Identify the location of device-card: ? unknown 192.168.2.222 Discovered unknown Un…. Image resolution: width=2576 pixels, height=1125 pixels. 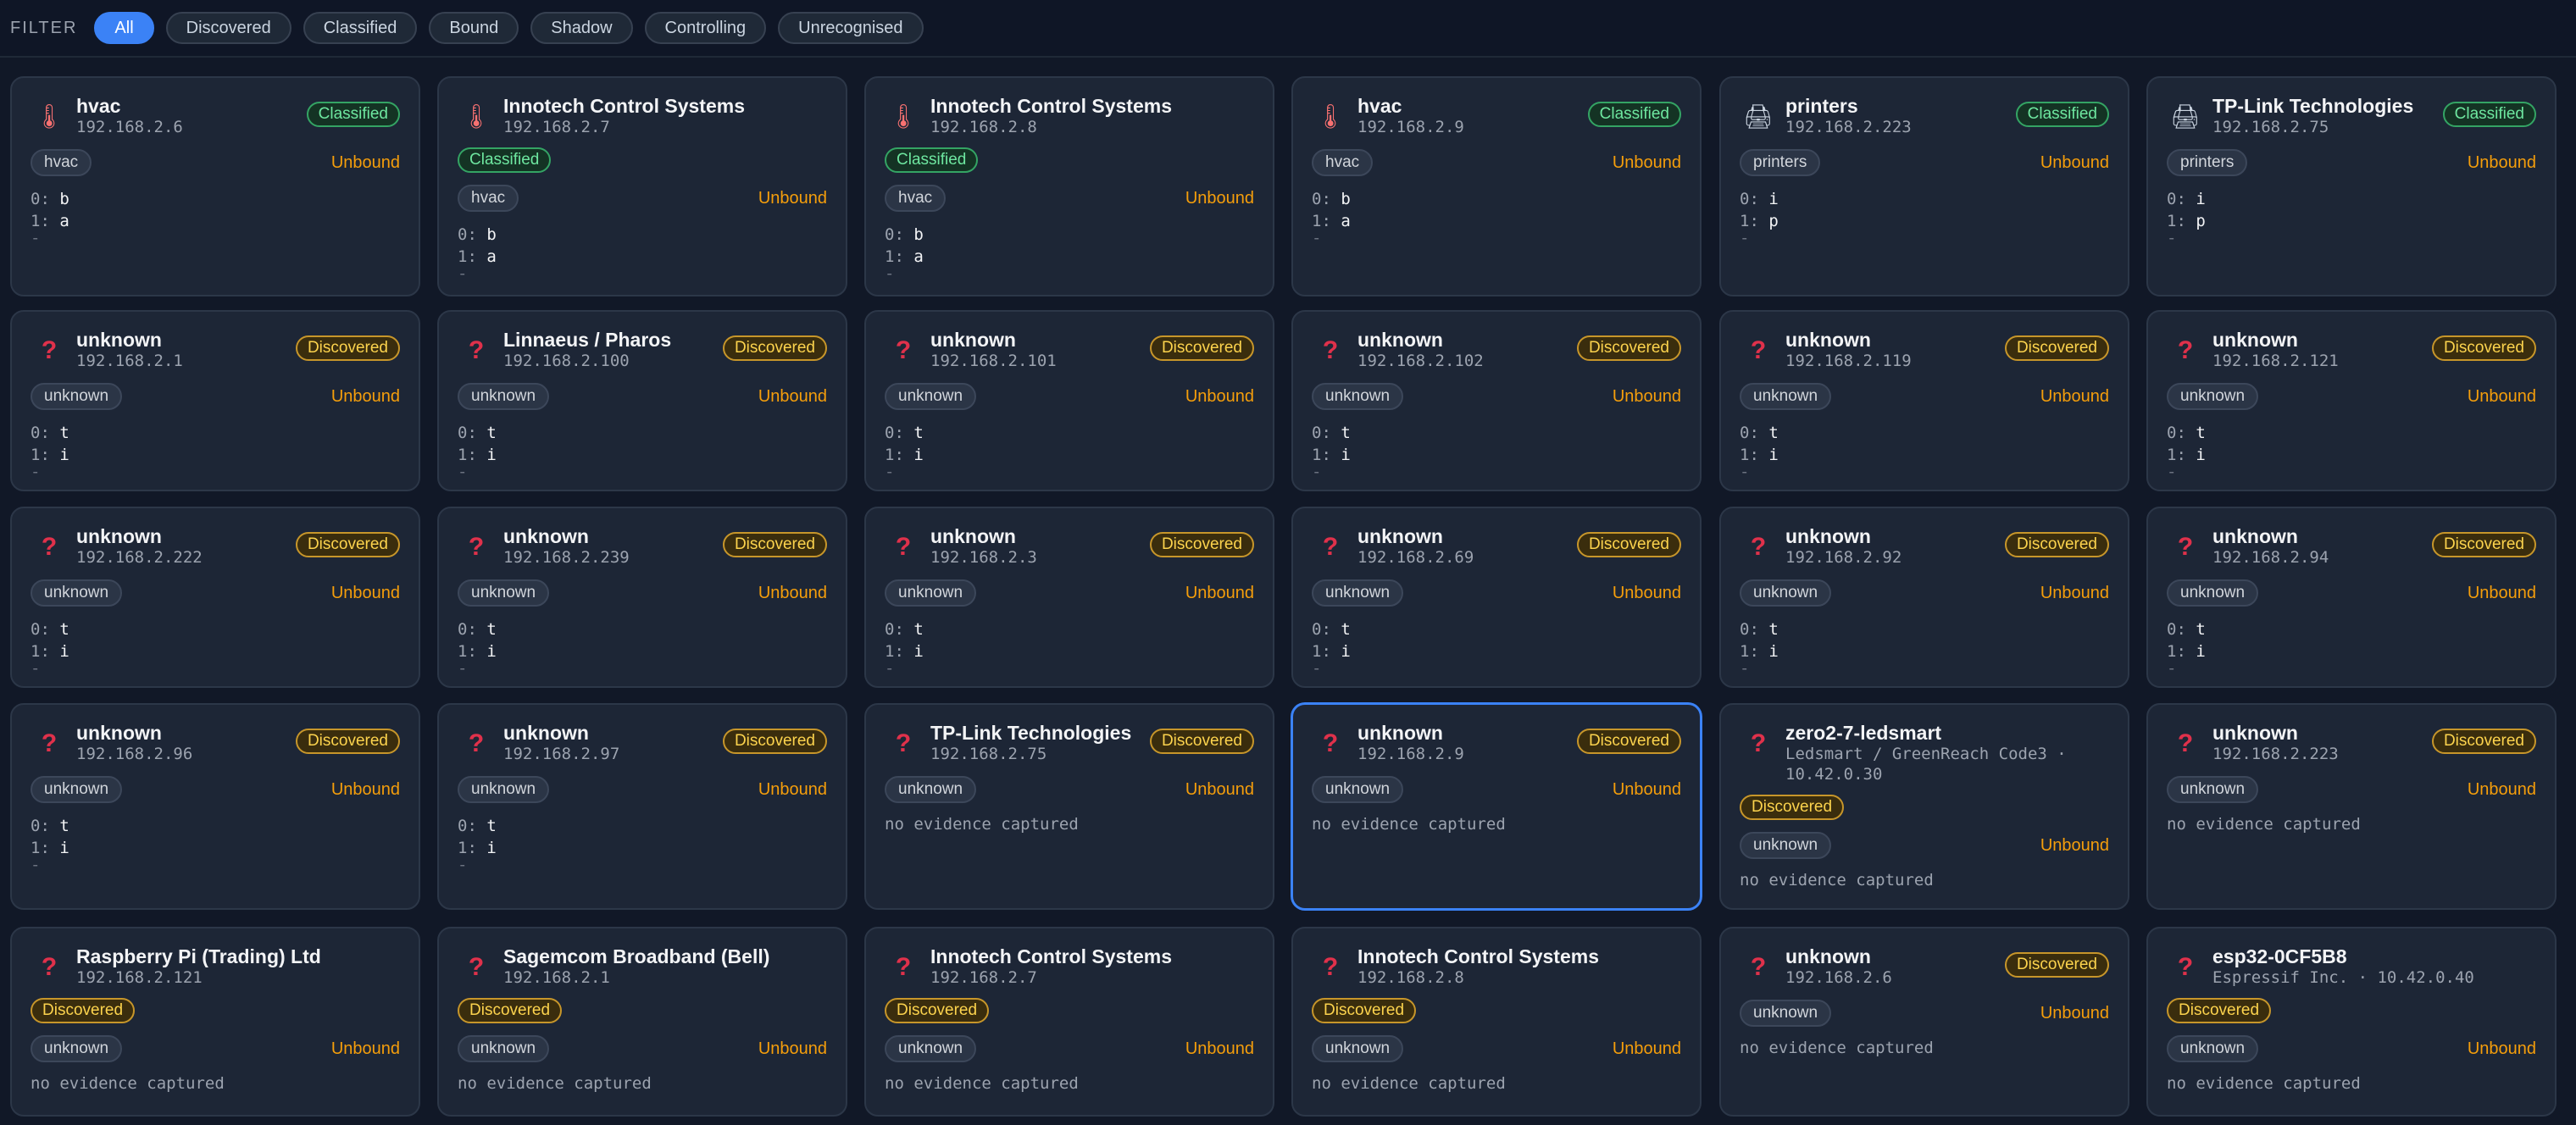
(215, 597).